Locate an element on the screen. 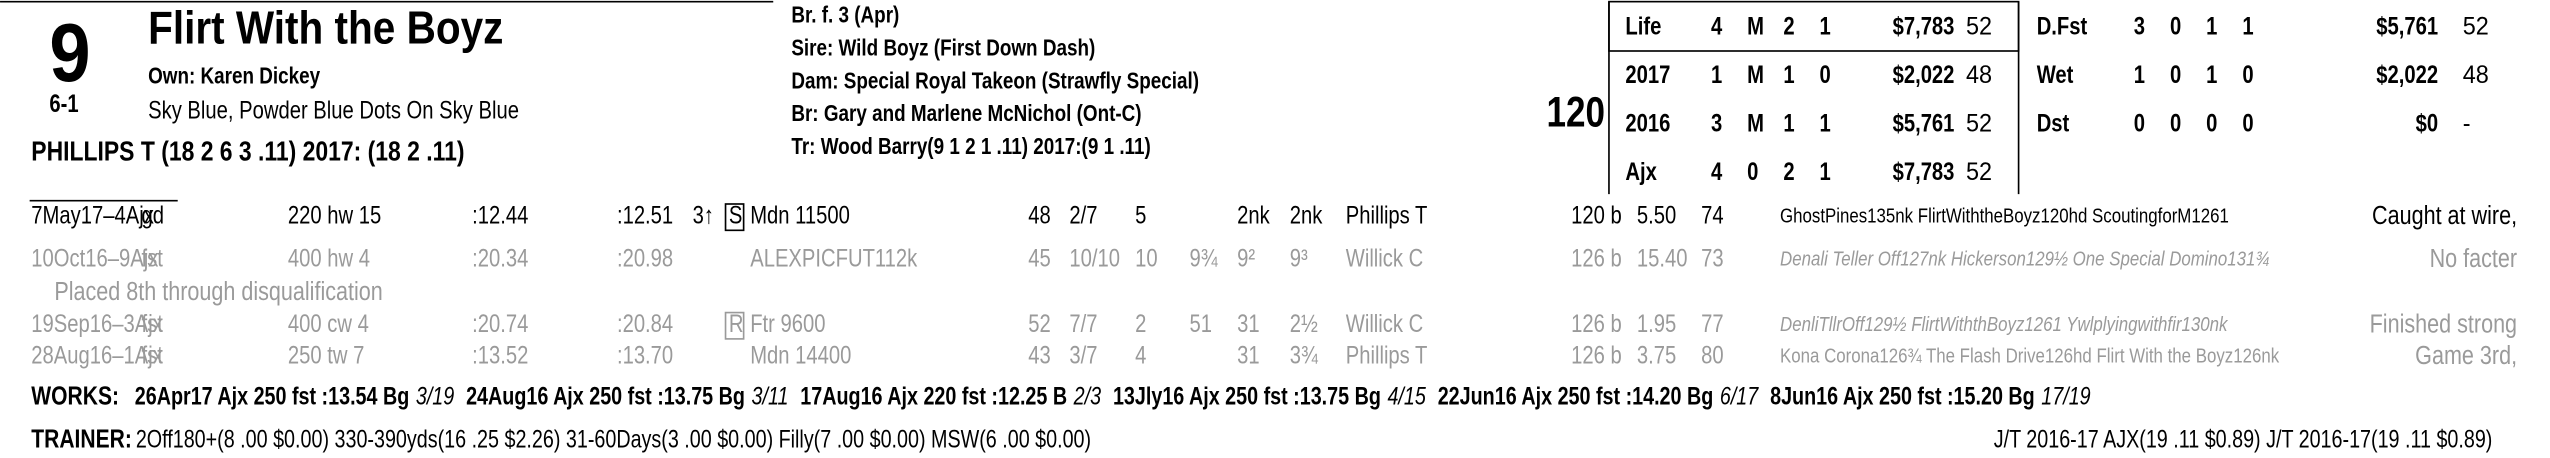  silks: Sky Blue, Powder Blue Dots On Sky Blue is located at coordinates (333, 110).